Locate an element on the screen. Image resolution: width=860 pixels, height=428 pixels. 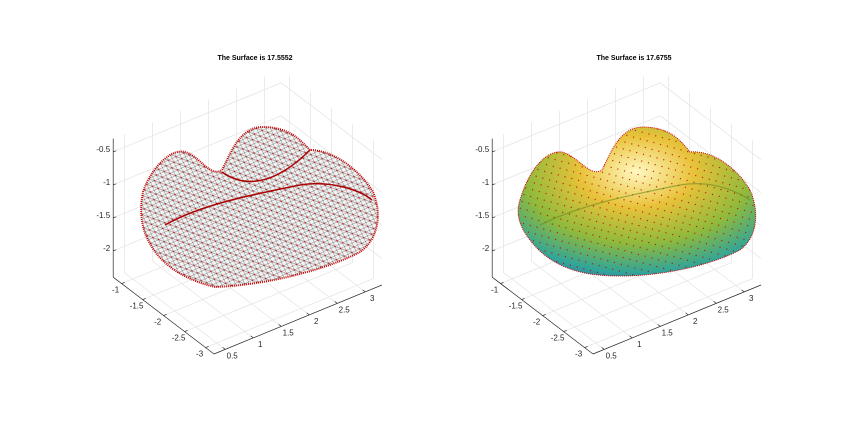
mesh-right is located at coordinates (637, 201).